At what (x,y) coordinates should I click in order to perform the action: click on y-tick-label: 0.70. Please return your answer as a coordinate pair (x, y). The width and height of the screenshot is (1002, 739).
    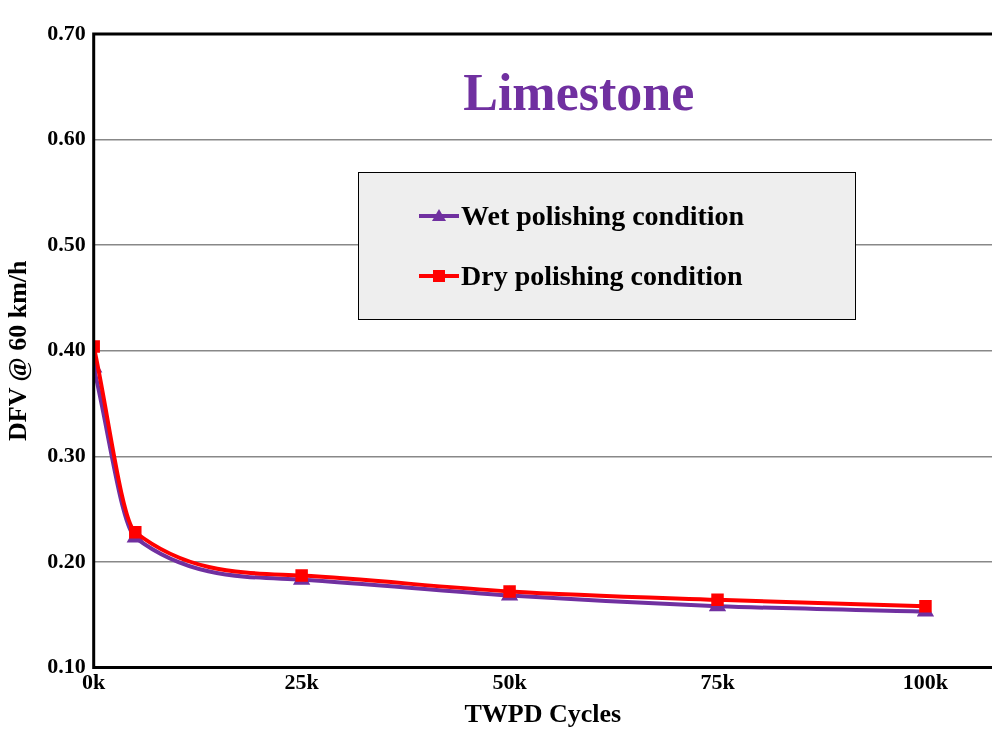
    Looking at the image, I should click on (66, 32).